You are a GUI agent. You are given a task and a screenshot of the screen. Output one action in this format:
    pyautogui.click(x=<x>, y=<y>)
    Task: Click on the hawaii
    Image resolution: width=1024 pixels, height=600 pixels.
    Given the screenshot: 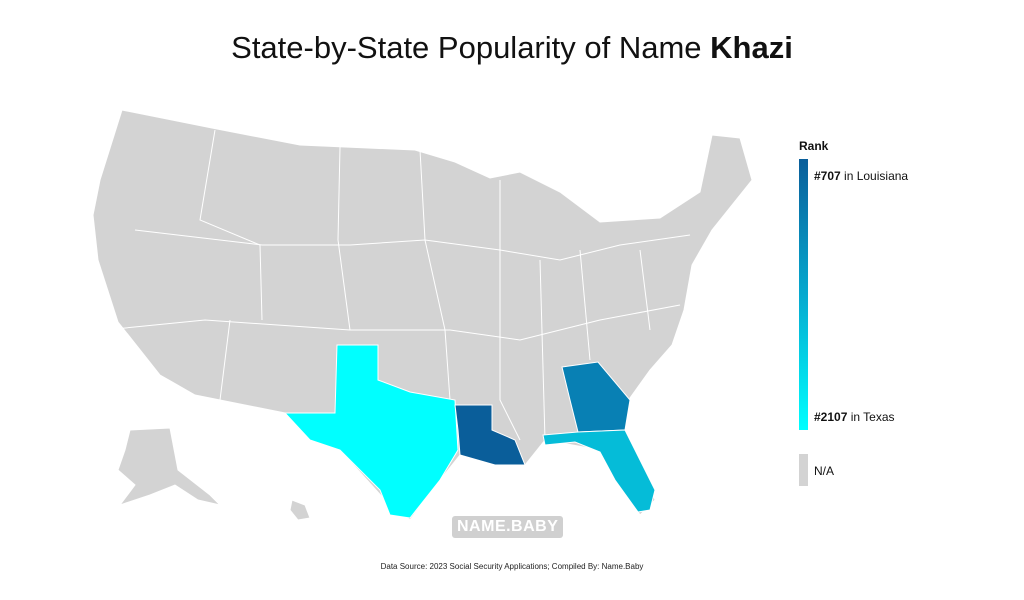 What is the action you would take?
    pyautogui.click(x=300, y=510)
    